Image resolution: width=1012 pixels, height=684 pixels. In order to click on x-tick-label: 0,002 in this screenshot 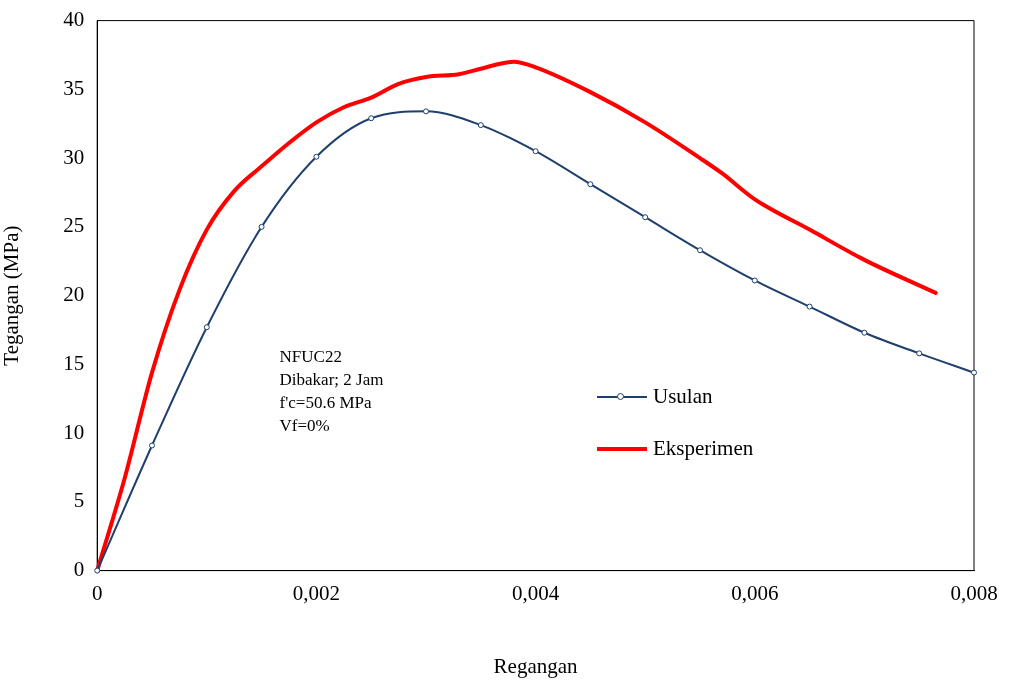, I will do `click(316, 592)`.